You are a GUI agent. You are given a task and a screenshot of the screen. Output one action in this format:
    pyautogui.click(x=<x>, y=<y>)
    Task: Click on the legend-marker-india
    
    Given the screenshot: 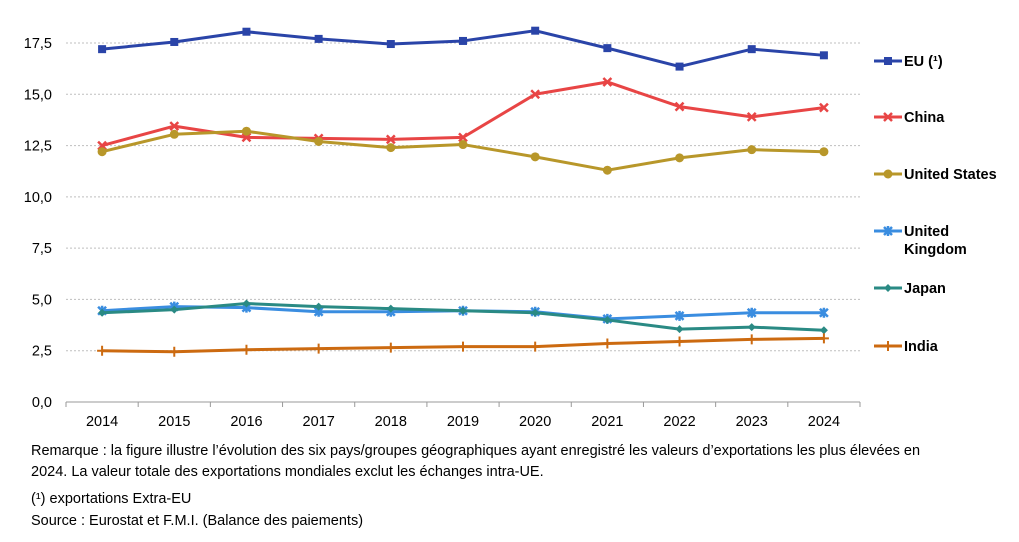 What is the action you would take?
    pyautogui.click(x=888, y=346)
    